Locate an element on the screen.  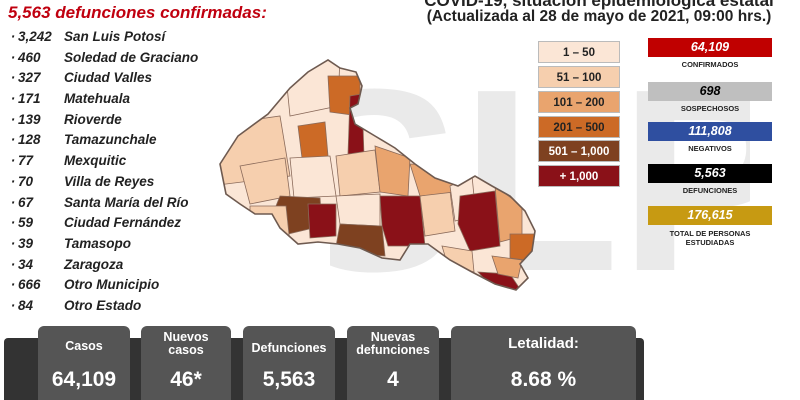
list-item: · 139 Rioverde is located at coordinates (103, 120).